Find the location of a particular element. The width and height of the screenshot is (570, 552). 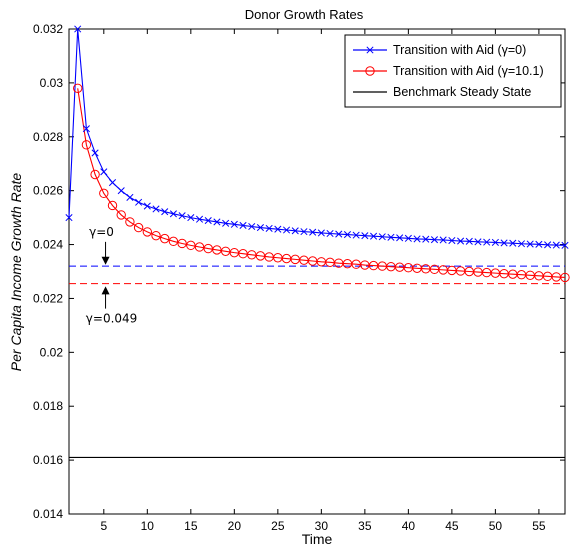

chart-title: Donor Growth Rates is located at coordinates (304, 14).